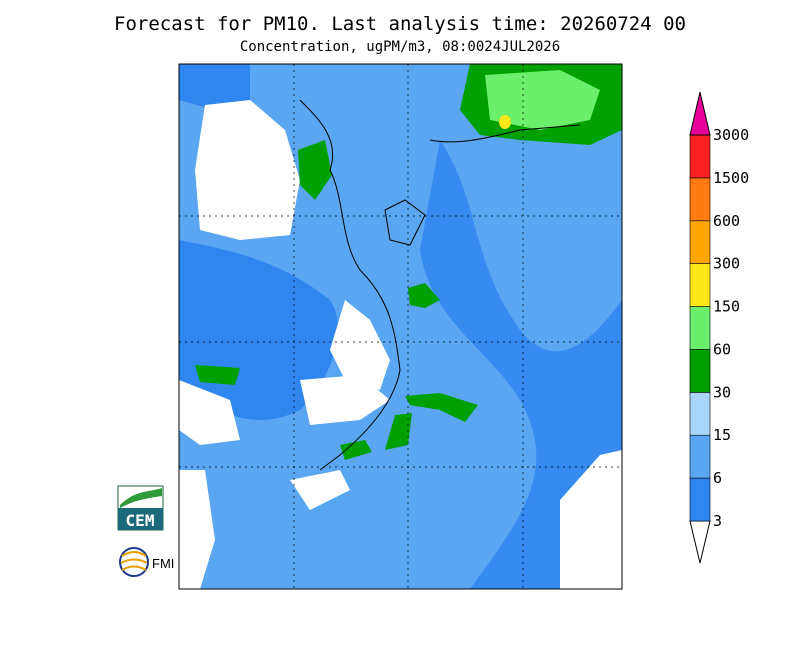  Describe the element at coordinates (722, 392) in the screenshot. I see `colorbar-label: 30` at that location.